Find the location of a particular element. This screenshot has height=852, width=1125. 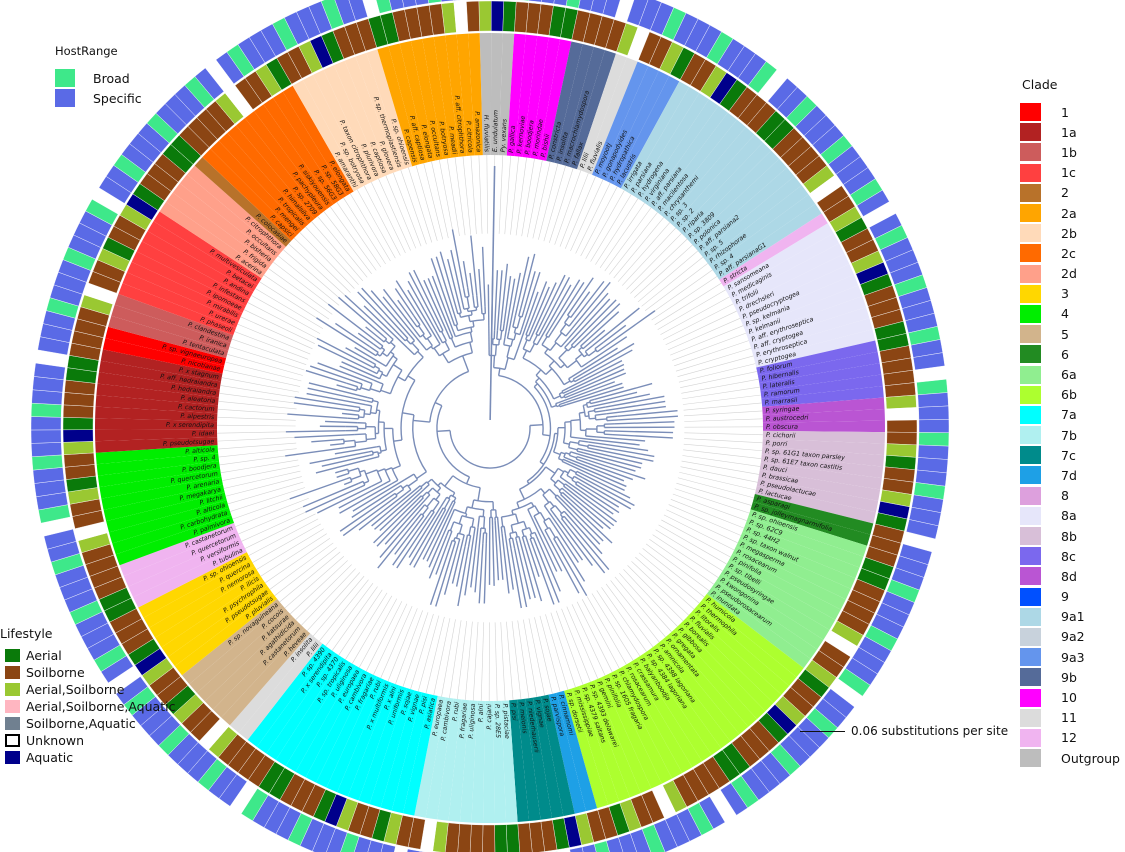

clade-legend-label: 1b is located at coordinates (1069, 152).